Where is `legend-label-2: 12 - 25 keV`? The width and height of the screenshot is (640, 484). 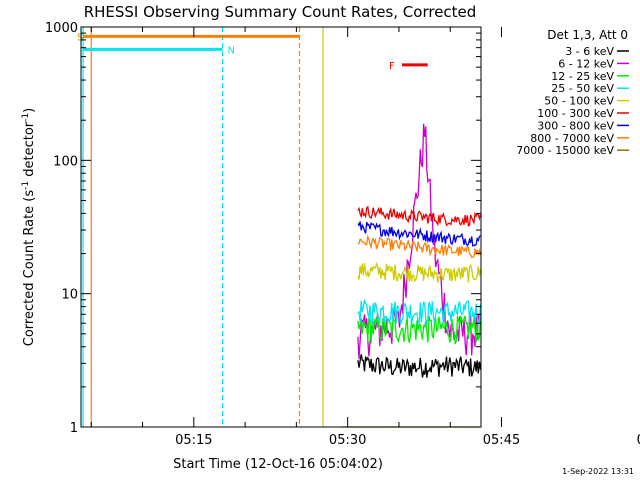
legend-label-2: 12 - 25 keV is located at coordinates (582, 76).